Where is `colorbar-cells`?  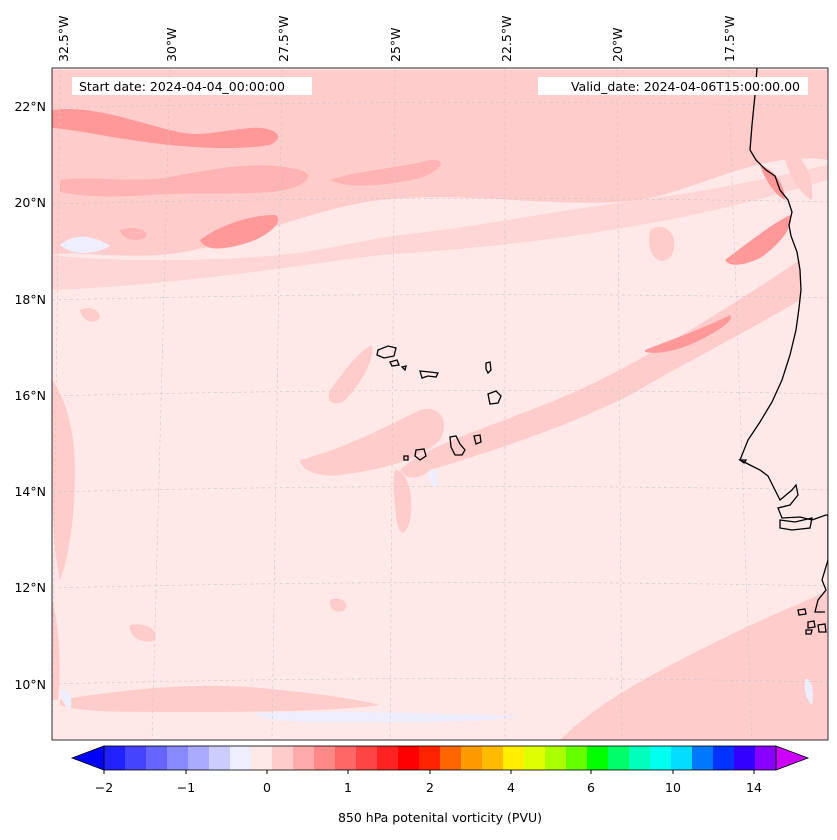 colorbar-cells is located at coordinates (440, 758).